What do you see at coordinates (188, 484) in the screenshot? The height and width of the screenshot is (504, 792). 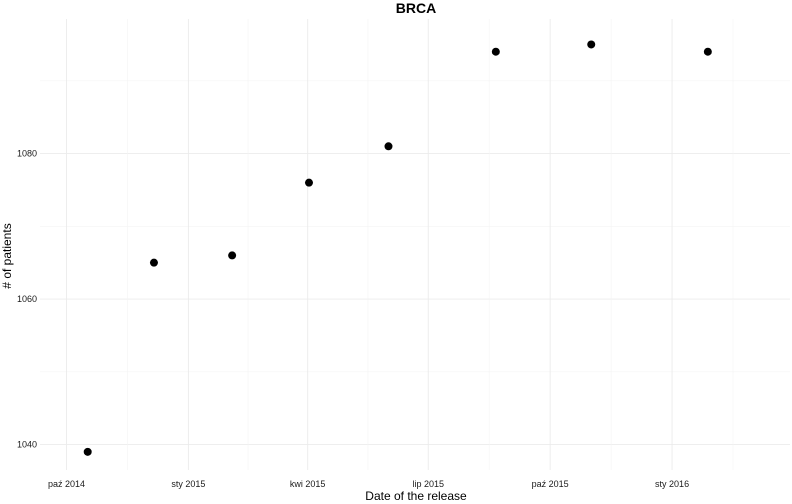 I see `x-tick-label: sty 2015` at bounding box center [188, 484].